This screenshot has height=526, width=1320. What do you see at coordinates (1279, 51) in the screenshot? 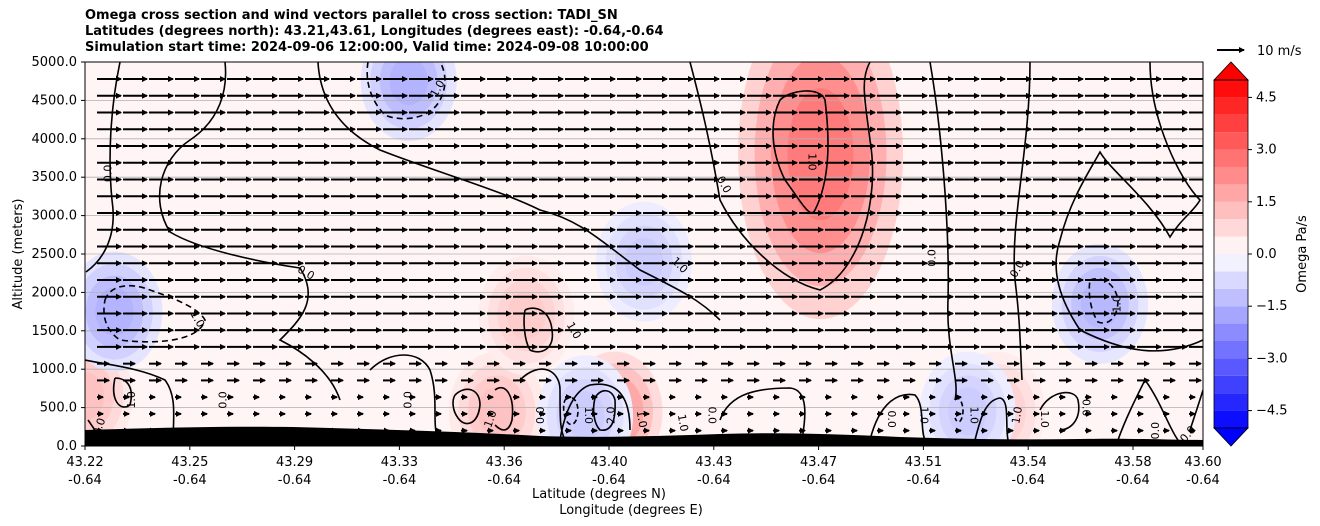
I see `vector-key-label: 10 m/s` at bounding box center [1279, 51].